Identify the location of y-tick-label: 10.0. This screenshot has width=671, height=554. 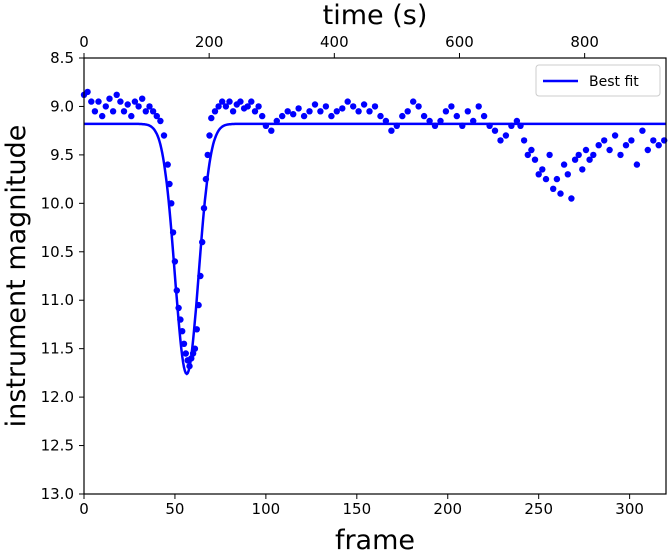
(57, 203).